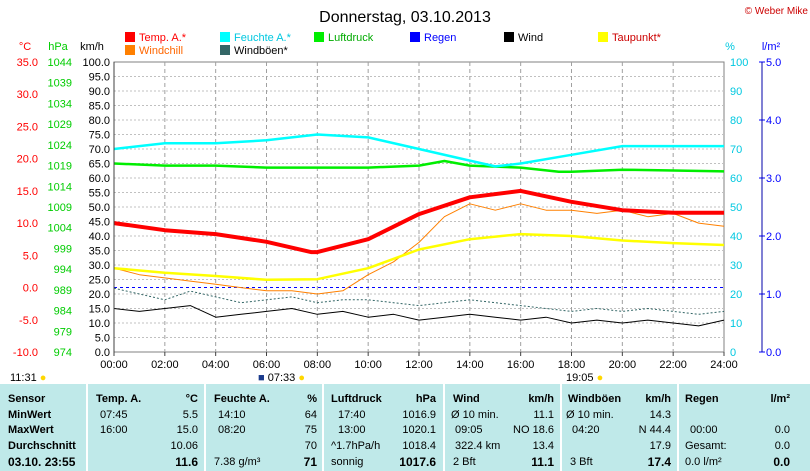 This screenshot has width=810, height=471. What do you see at coordinates (60, 167) in the screenshot?
I see `pressure-tick-label: 1019` at bounding box center [60, 167].